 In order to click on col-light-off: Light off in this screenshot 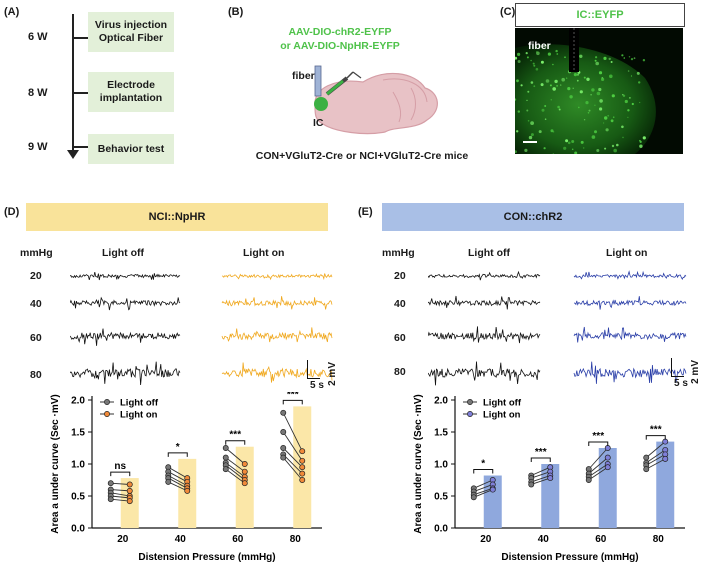, I will do `click(489, 253)`.